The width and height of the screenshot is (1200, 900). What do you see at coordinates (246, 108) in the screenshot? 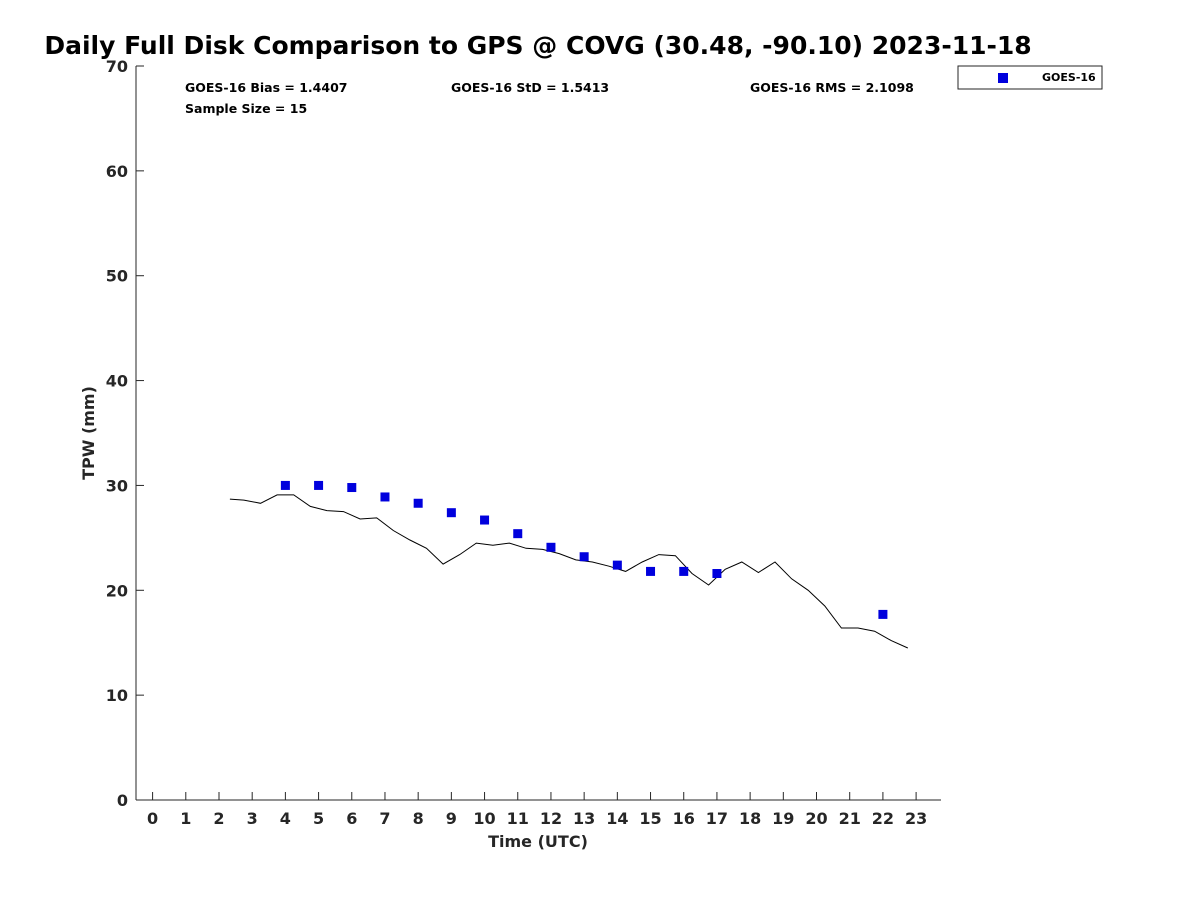
I see `sample-size-stat: Sample Size = 15` at bounding box center [246, 108].